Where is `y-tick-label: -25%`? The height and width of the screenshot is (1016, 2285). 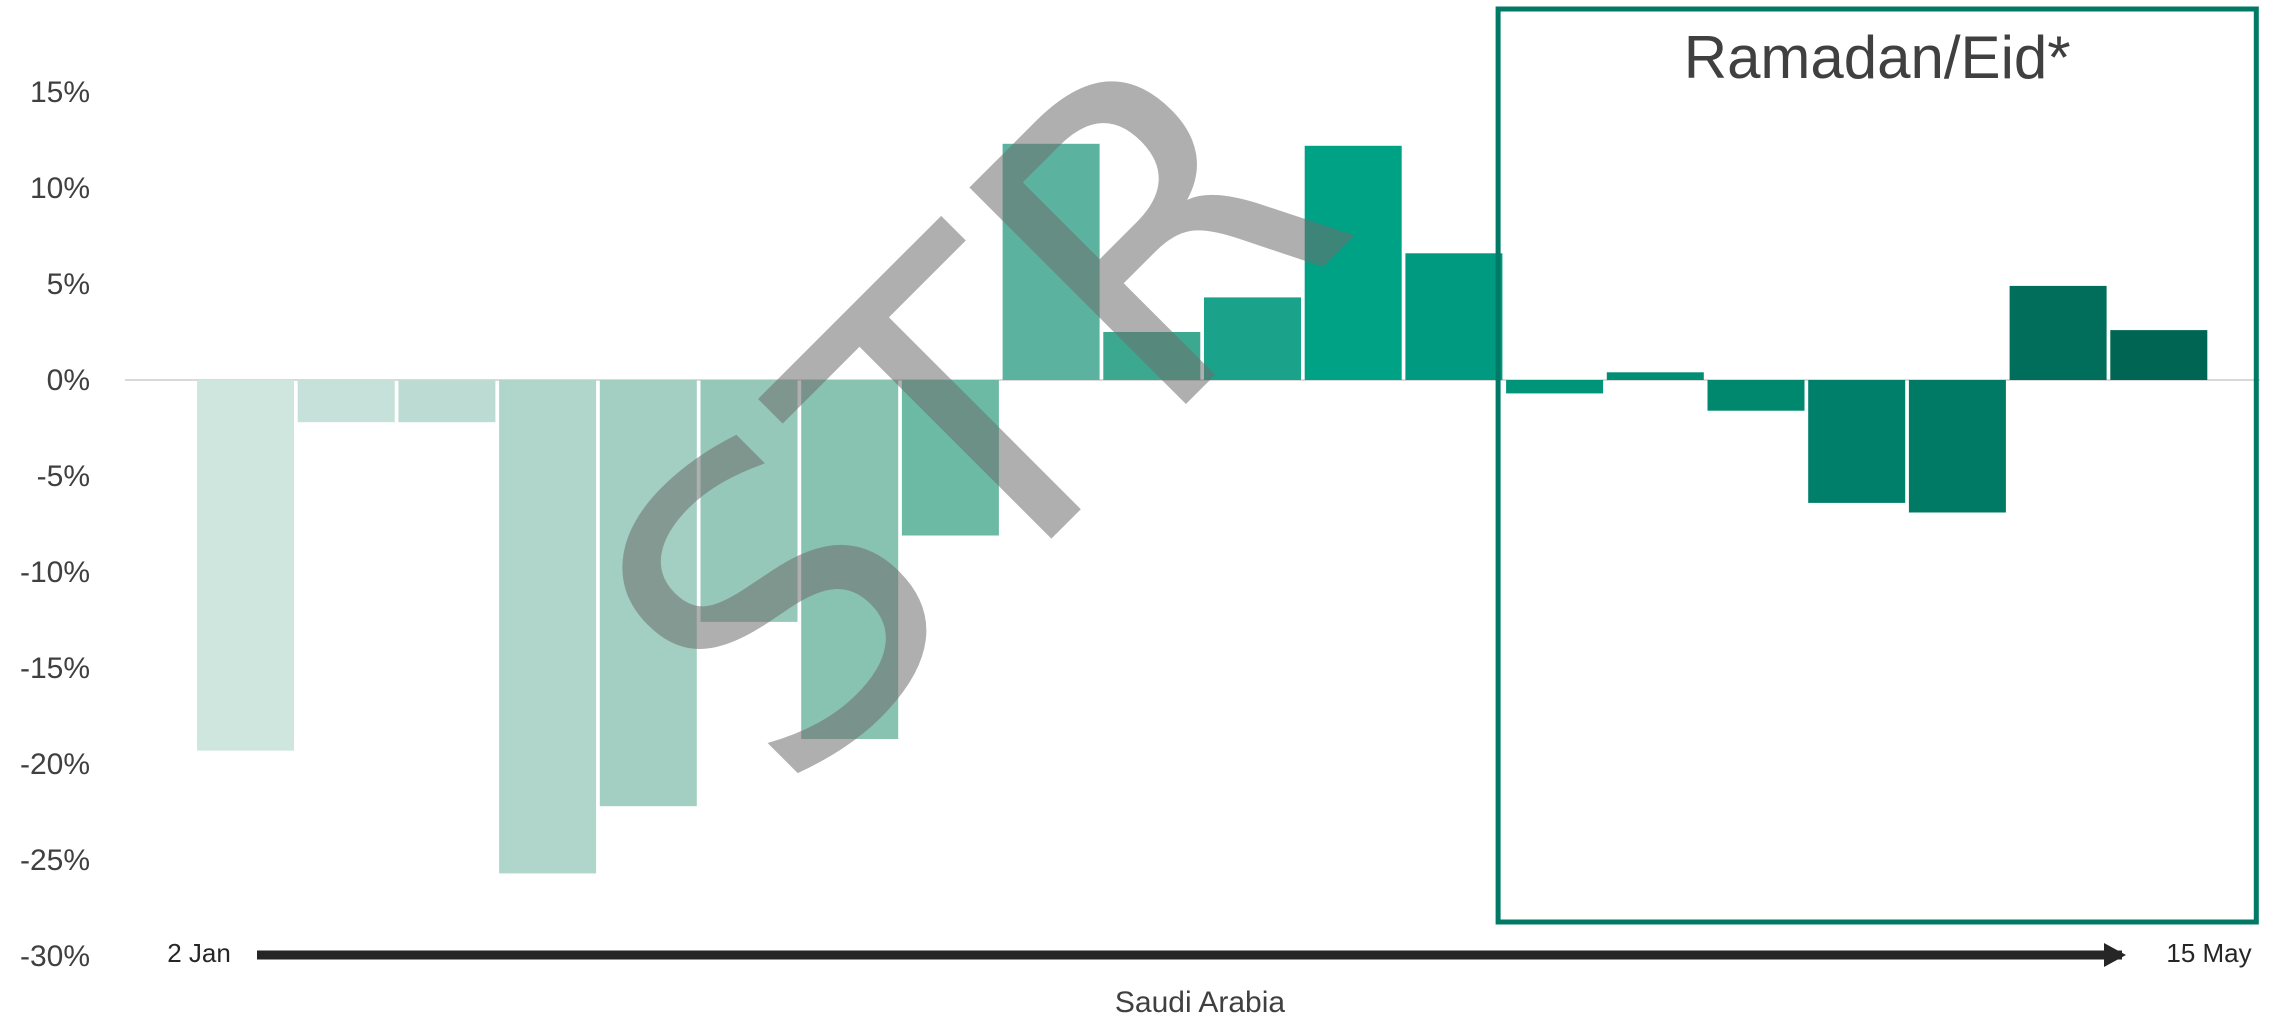
y-tick-label: -25% is located at coordinates (55, 860).